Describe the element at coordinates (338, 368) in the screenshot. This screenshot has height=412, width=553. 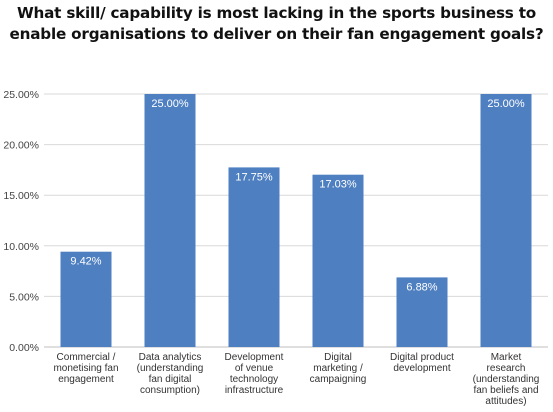
I see `x-category-label: marketing /` at that location.